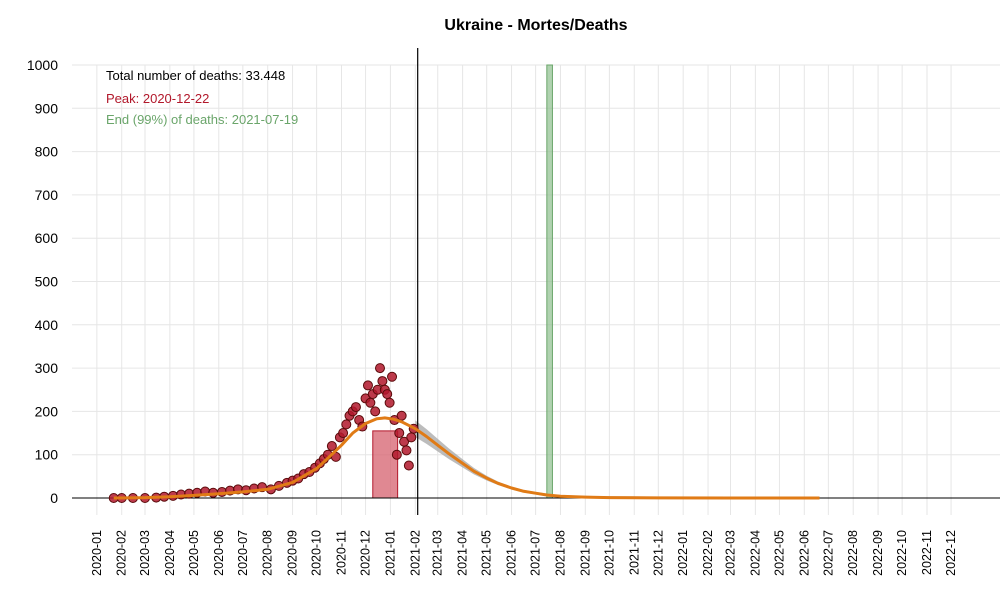 This screenshot has width=1000, height=600. I want to click on x-tick-label: 2020-11, so click(341, 552).